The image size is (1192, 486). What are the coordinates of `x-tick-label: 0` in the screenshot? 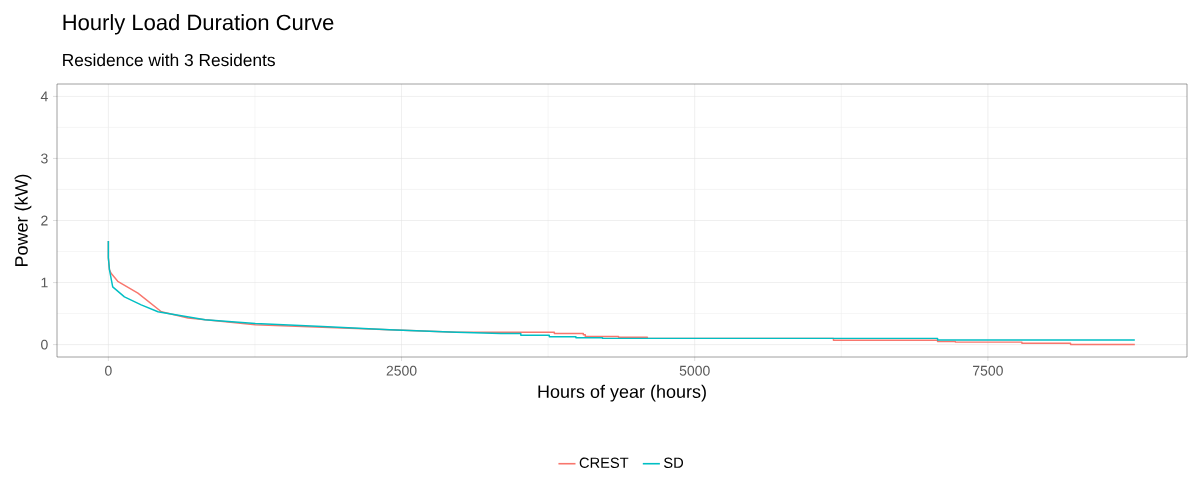 It's located at (108, 370).